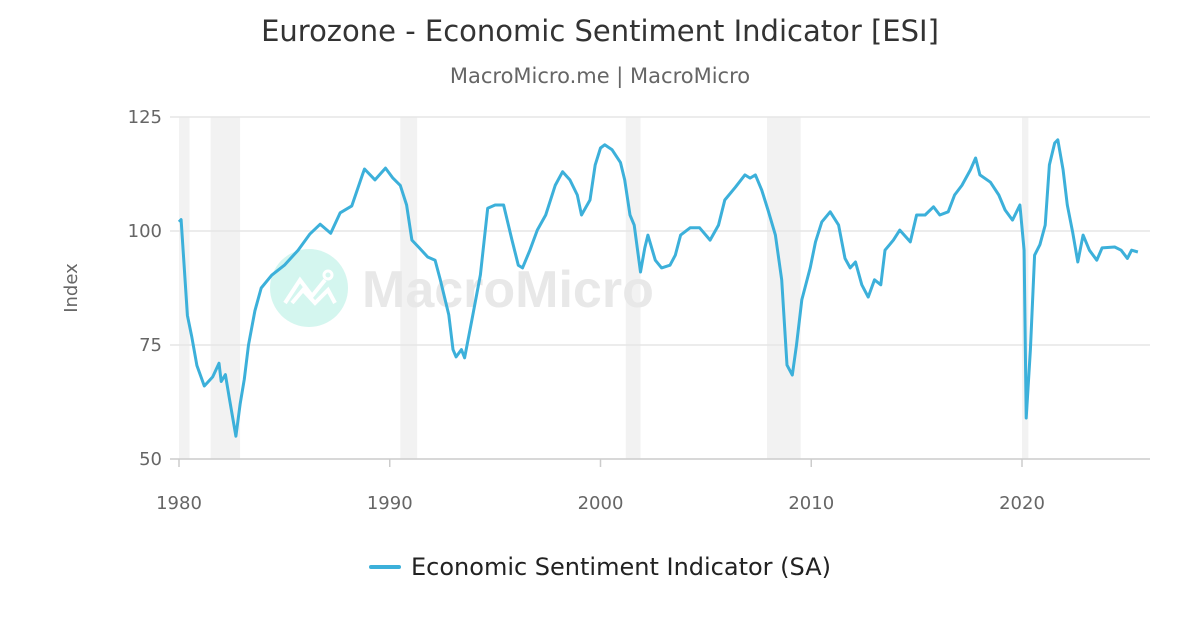 The height and width of the screenshot is (630, 1200). Describe the element at coordinates (71, 288) in the screenshot. I see `y-axis-label: Index` at that location.